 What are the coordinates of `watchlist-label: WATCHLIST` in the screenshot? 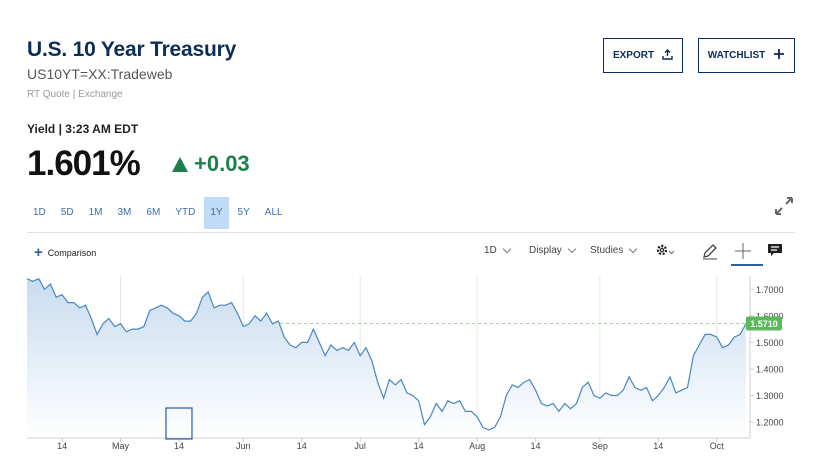 It's located at (736, 55).